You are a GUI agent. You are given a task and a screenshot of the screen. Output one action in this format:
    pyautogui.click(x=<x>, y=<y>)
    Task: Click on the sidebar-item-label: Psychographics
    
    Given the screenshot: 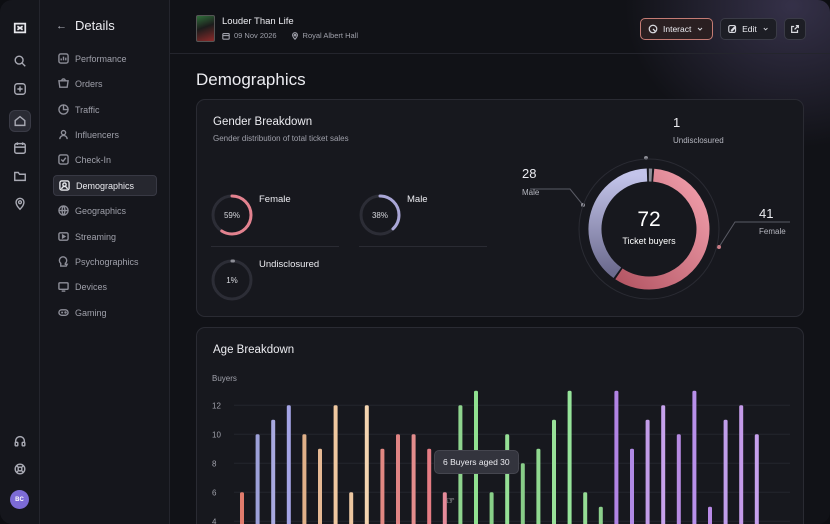 What is the action you would take?
    pyautogui.click(x=107, y=261)
    